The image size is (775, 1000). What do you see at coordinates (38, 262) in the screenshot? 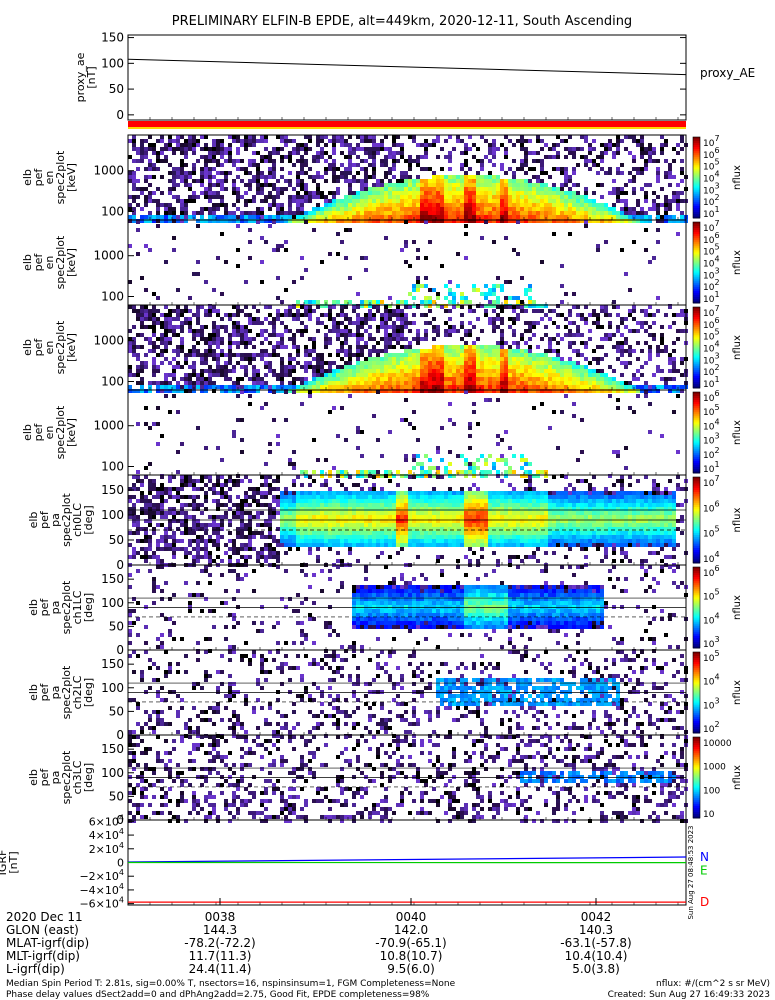
I see `spec_en_2-ylabel-line-1: pef` at bounding box center [38, 262].